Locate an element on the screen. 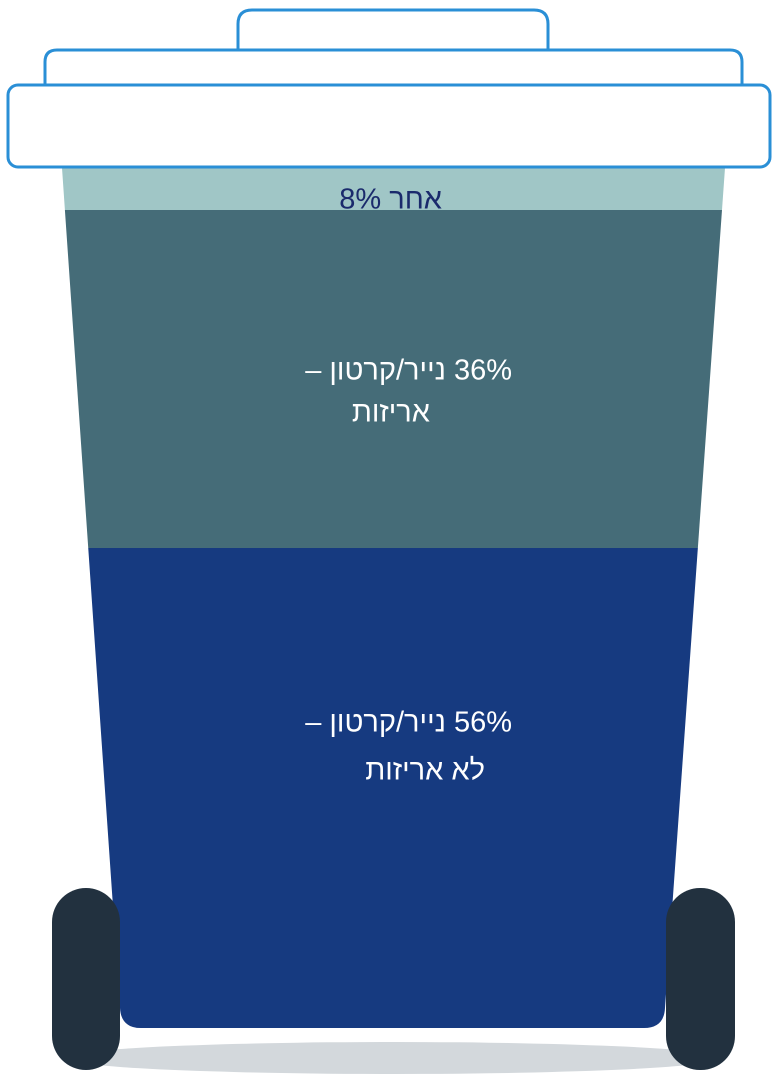 The image size is (773, 1074). segment-other is located at coordinates (393, 189).